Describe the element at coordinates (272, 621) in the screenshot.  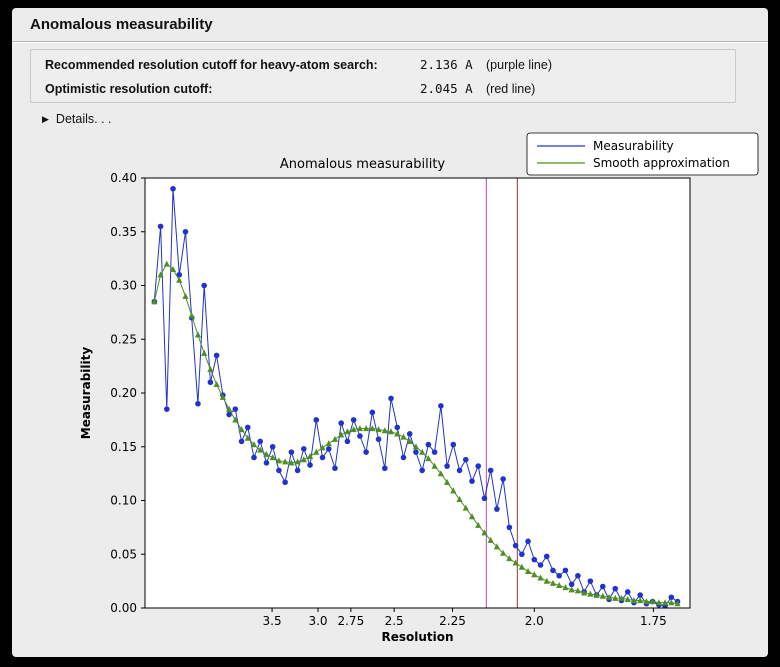
I see `x-tick-label: 3.5` at that location.